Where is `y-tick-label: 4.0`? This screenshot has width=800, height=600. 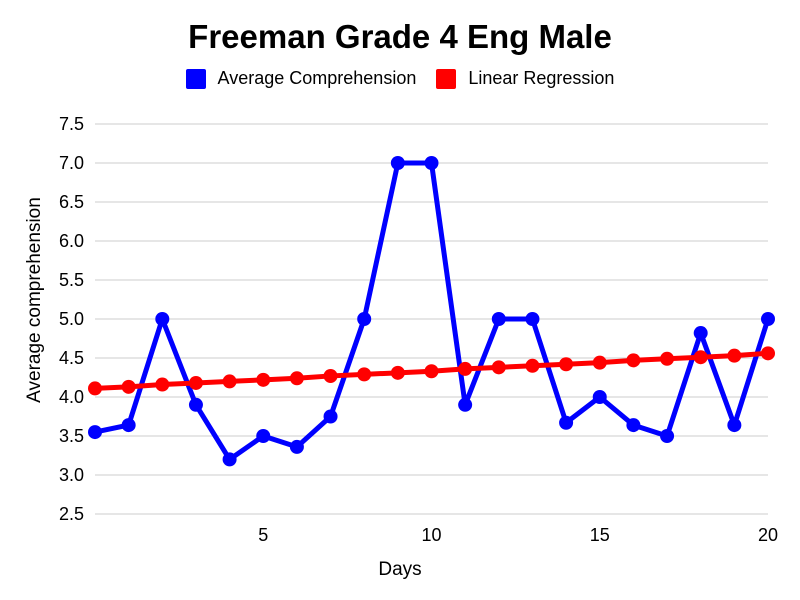
y-tick-label: 4.0 is located at coordinates (71, 397).